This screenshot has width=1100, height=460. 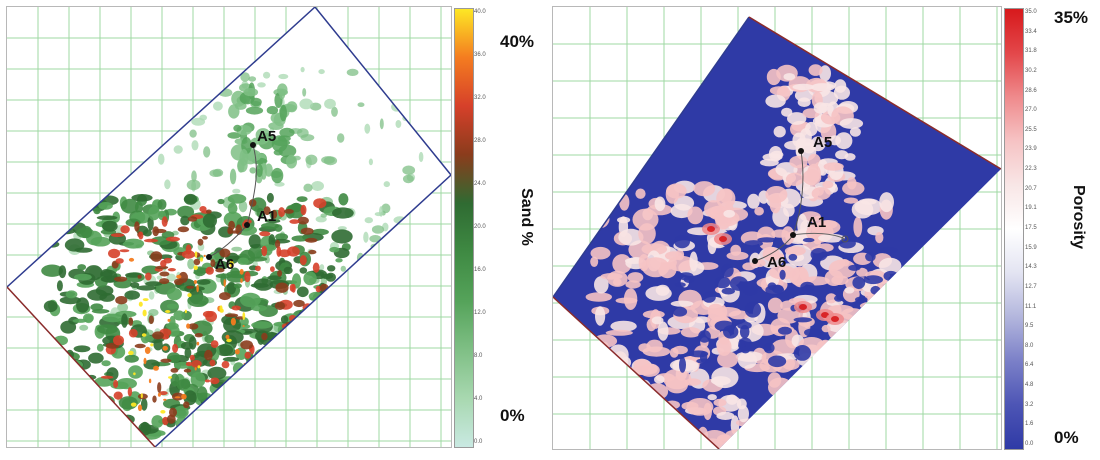 I want to click on colorbar-tick-label: 3.2, so click(x=1029, y=404).